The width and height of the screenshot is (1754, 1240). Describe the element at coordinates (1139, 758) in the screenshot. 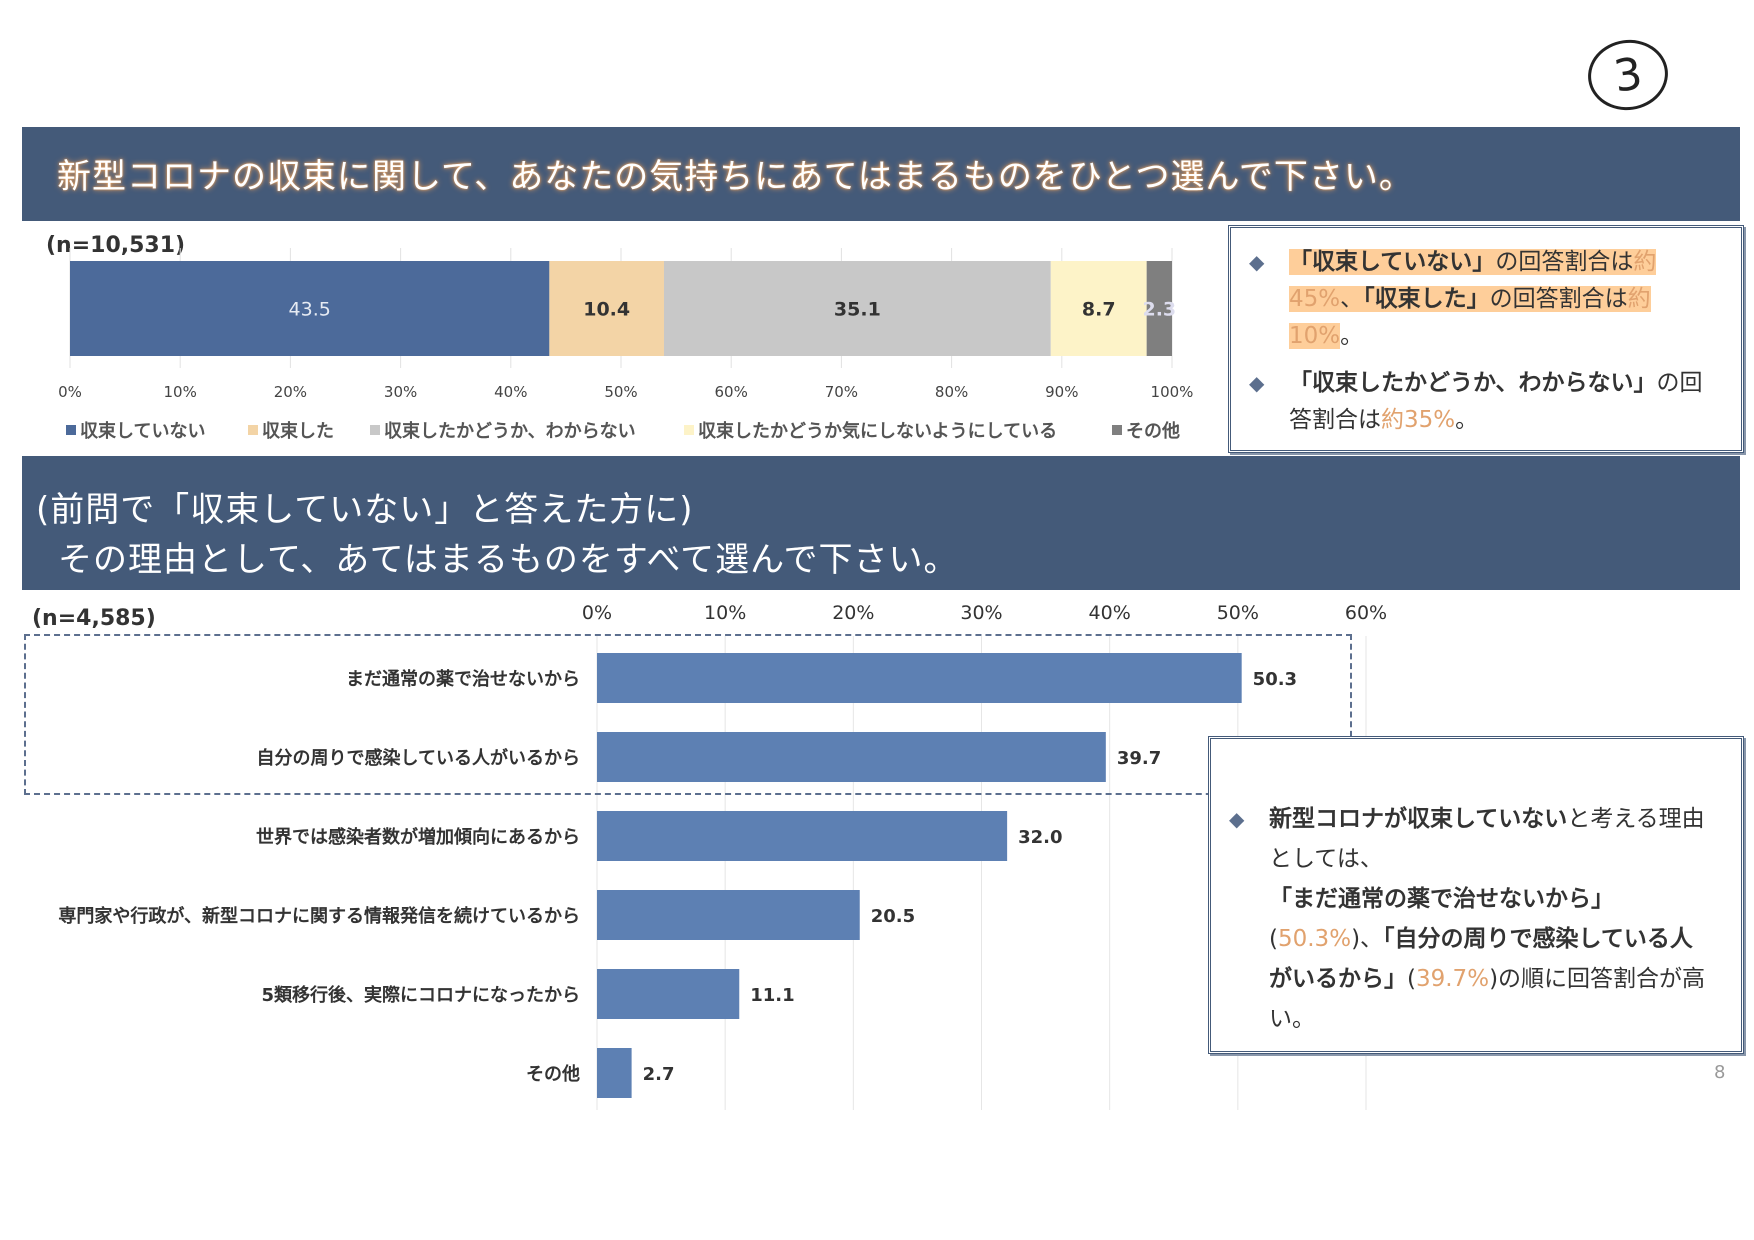

I see `chart2-data-label: 39.7` at that location.